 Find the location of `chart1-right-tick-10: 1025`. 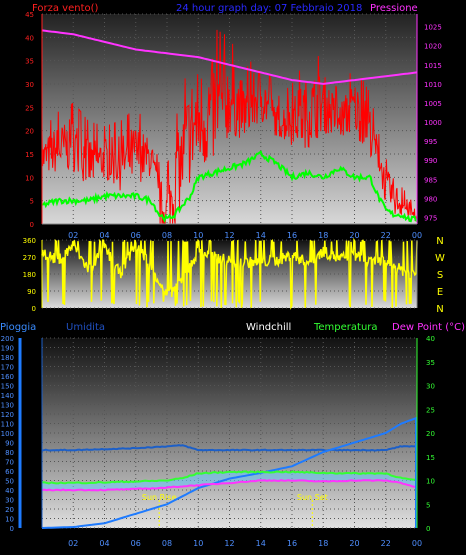

chart1-right-tick-10: 1025 is located at coordinates (433, 28).